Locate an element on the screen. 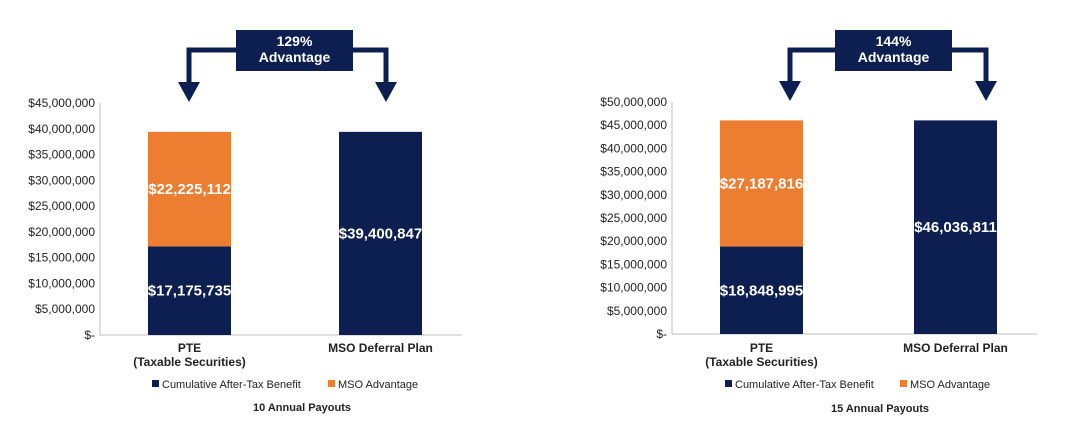 This screenshot has width=1092, height=433. data-label: $39,400,847 is located at coordinates (380, 233).